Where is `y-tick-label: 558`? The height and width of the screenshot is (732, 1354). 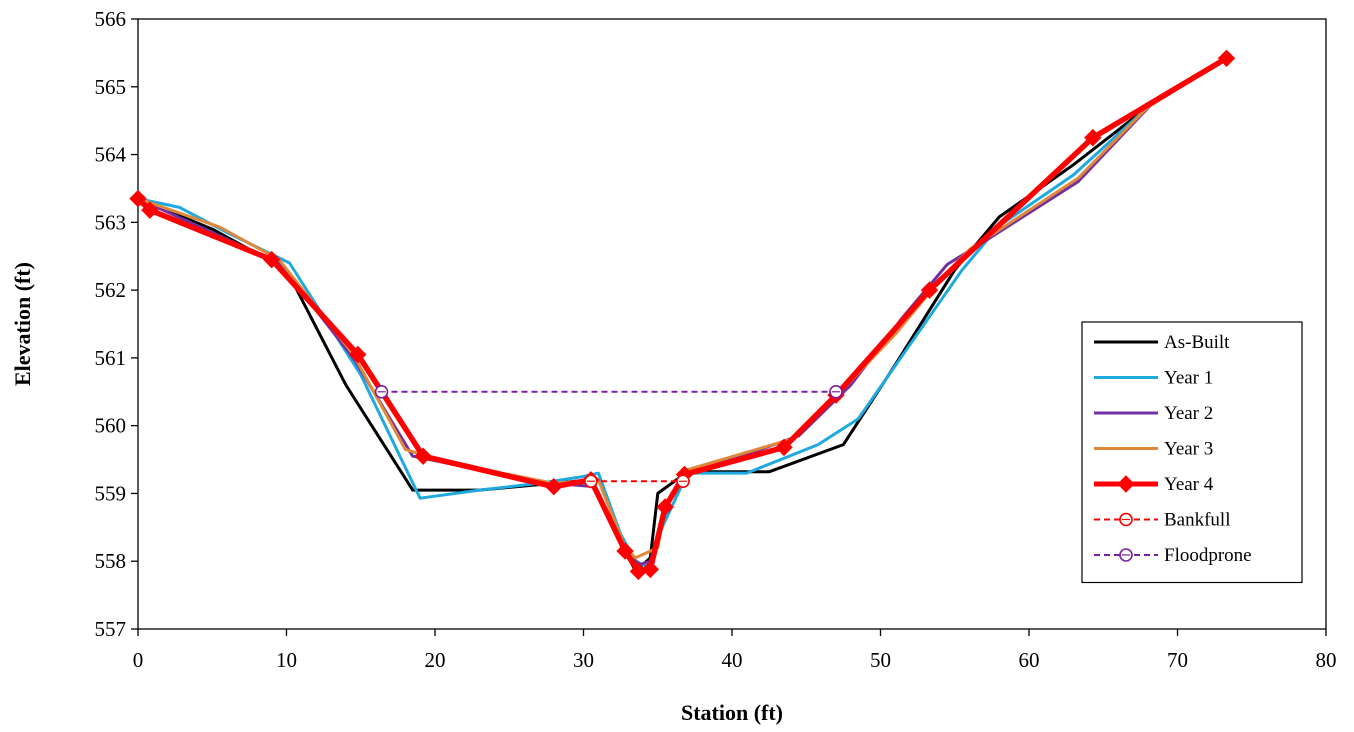
y-tick-label: 558 is located at coordinates (111, 561).